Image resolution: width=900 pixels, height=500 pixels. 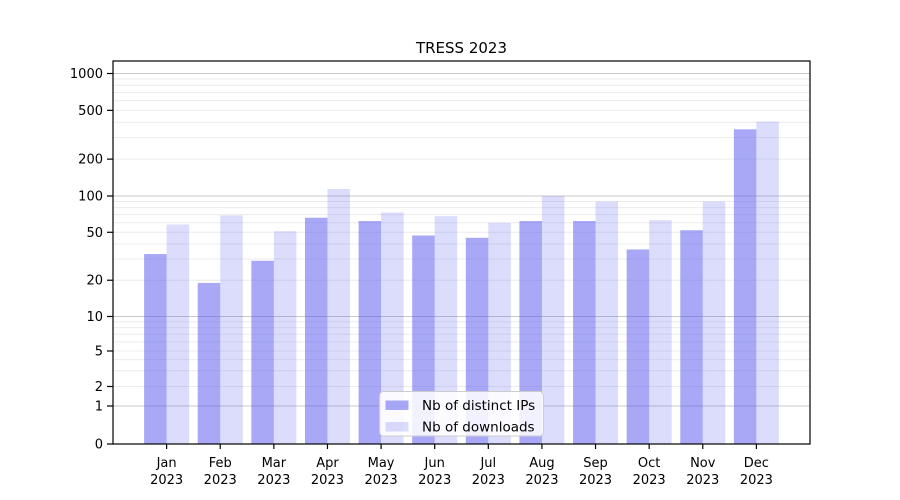 I want to click on bar-jan-distinct-ips, so click(x=155, y=349).